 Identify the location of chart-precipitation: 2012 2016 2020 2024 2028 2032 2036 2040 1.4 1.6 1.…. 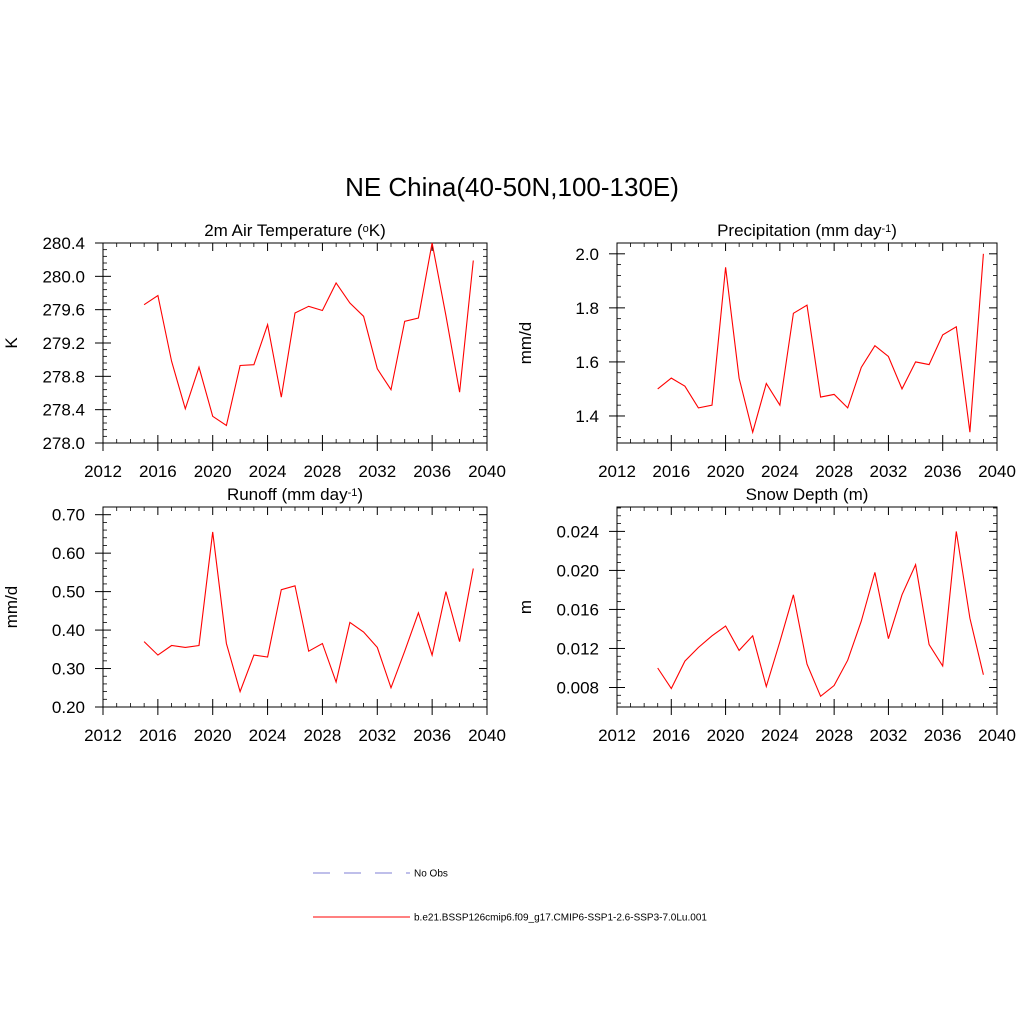
(766, 351).